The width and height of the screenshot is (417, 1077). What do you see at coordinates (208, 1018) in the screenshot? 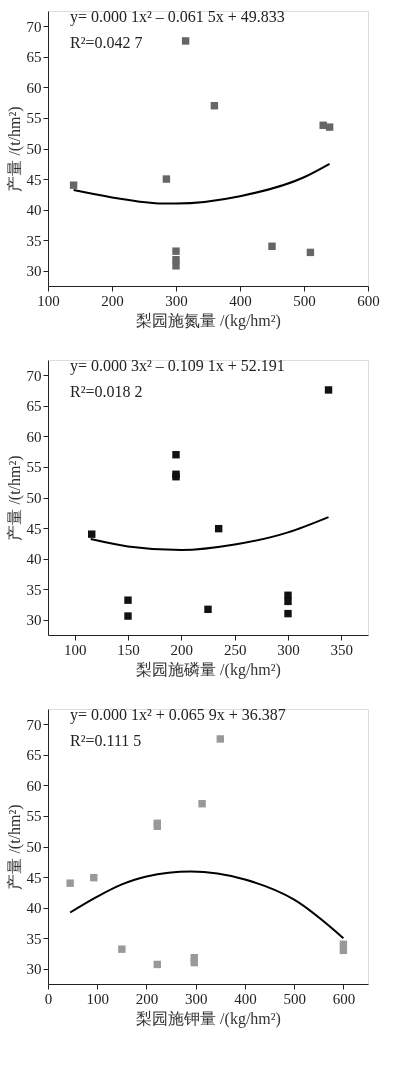
I see `x-axis-title: 梨园施钾量 /(kg/hm²)` at bounding box center [208, 1018].